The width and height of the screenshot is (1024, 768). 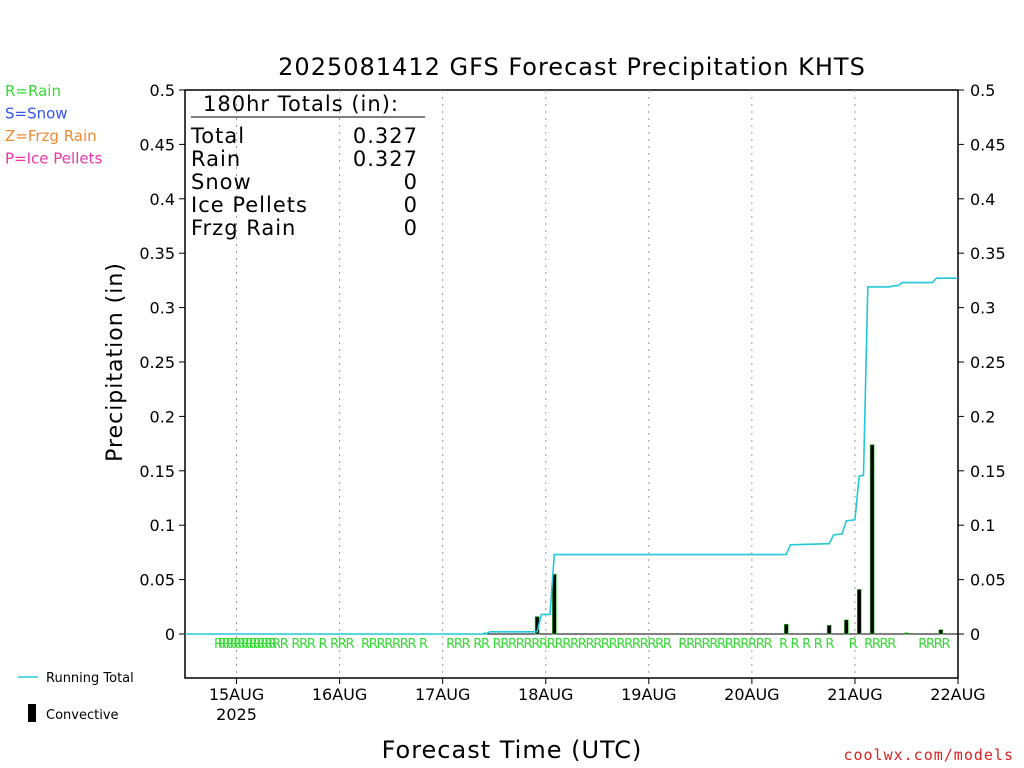 I want to click on x-axis-label: Forecast Time (UTC), so click(x=512, y=750).